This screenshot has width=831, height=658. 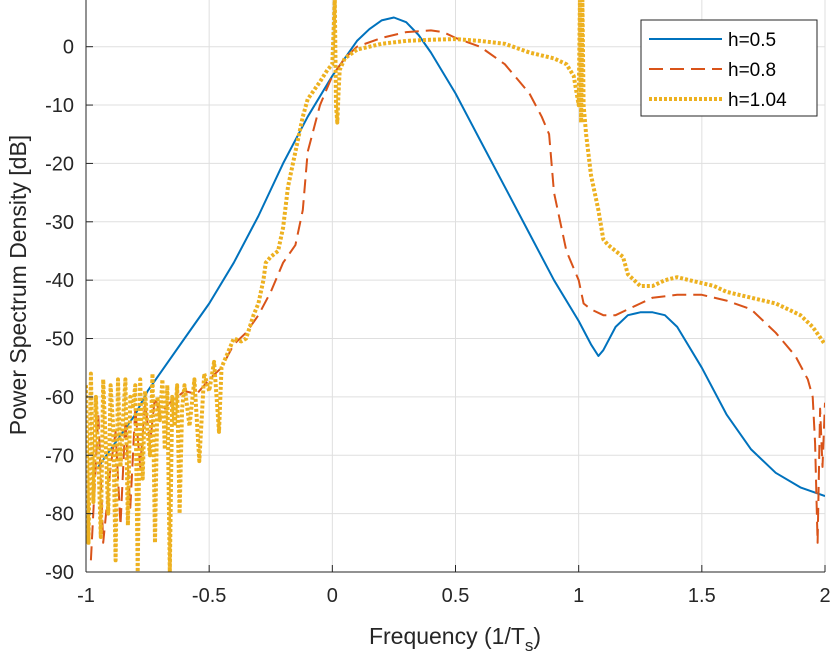 What do you see at coordinates (59, 398) in the screenshot?
I see `y-tick-label: -60` at bounding box center [59, 398].